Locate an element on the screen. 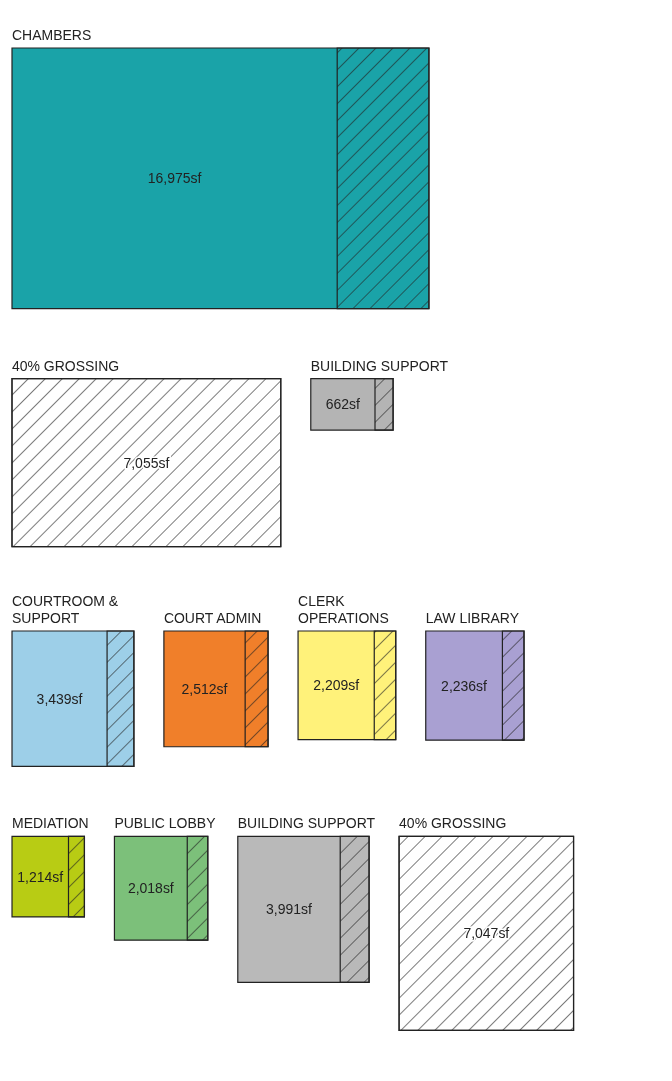  data-label: 2,512sf is located at coordinates (204, 688).